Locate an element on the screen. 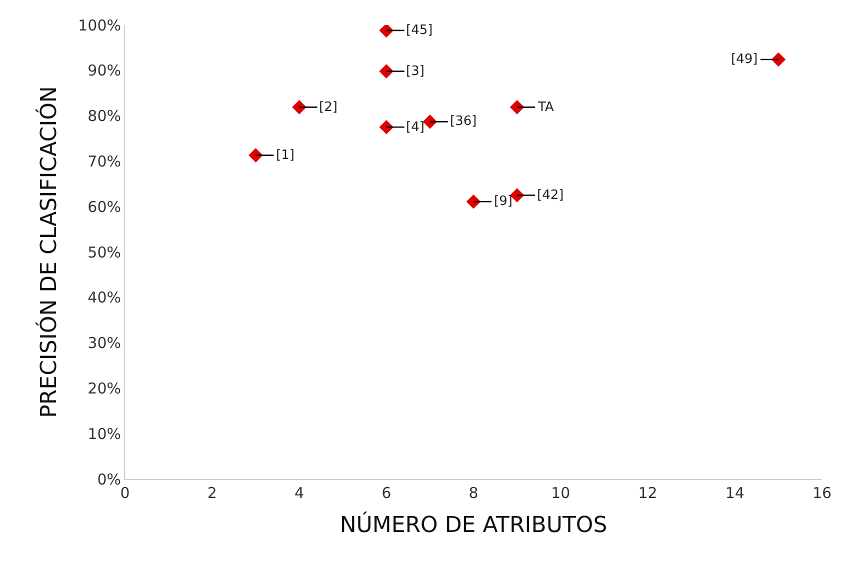 The width and height of the screenshot is (844, 569). x-tick-label: 2 is located at coordinates (212, 493).